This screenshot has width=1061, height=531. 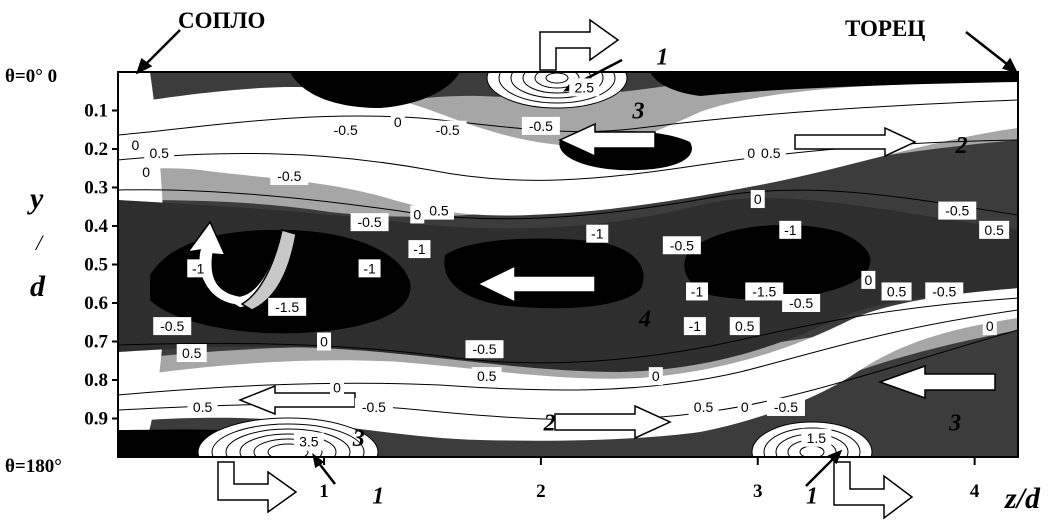 What do you see at coordinates (1022, 498) in the screenshot?
I see `x-axis-label: z/d` at bounding box center [1022, 498].